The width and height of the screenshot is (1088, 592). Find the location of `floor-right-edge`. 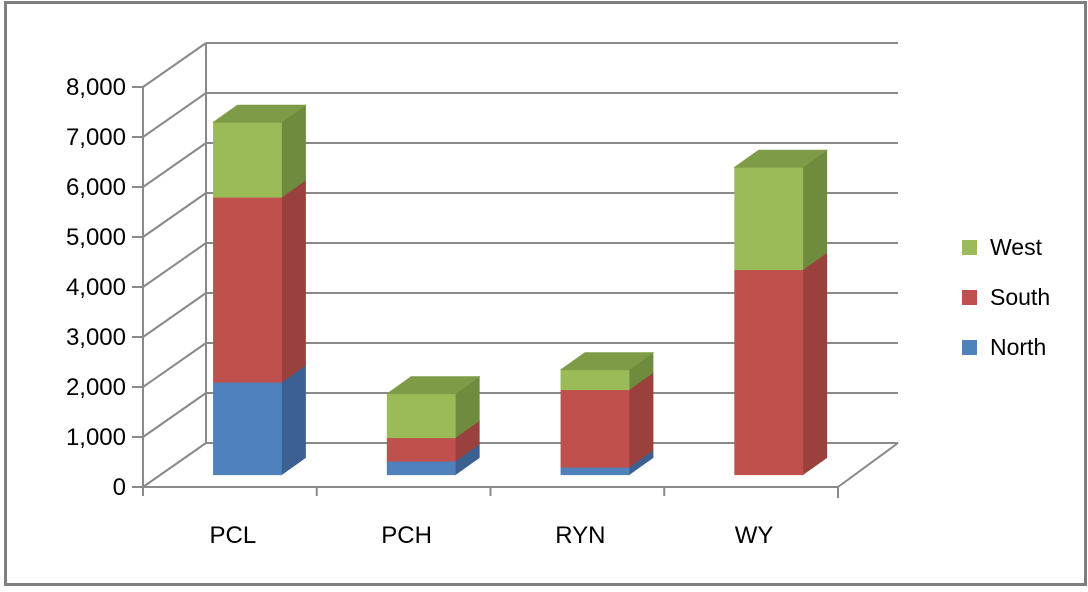

floor-right-edge is located at coordinates (868, 465).